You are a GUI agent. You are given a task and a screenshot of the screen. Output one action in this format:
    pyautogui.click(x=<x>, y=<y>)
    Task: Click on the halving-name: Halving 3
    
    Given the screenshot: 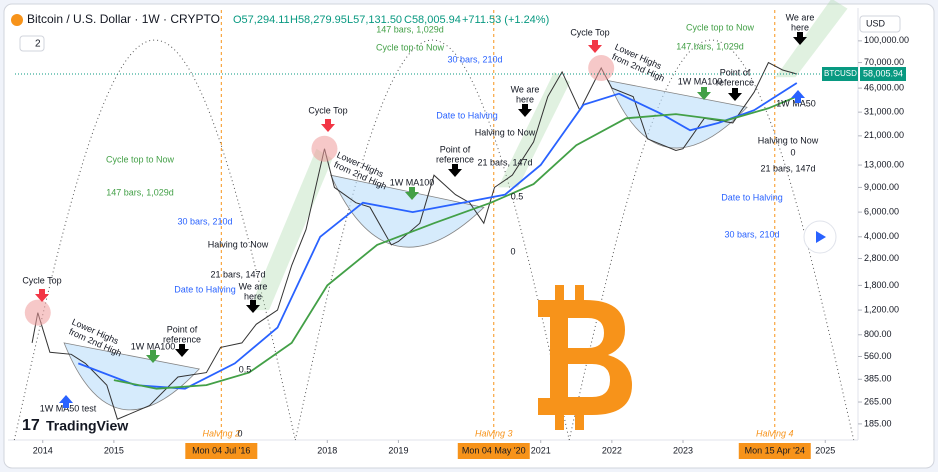 What is the action you would take?
    pyautogui.click(x=494, y=433)
    